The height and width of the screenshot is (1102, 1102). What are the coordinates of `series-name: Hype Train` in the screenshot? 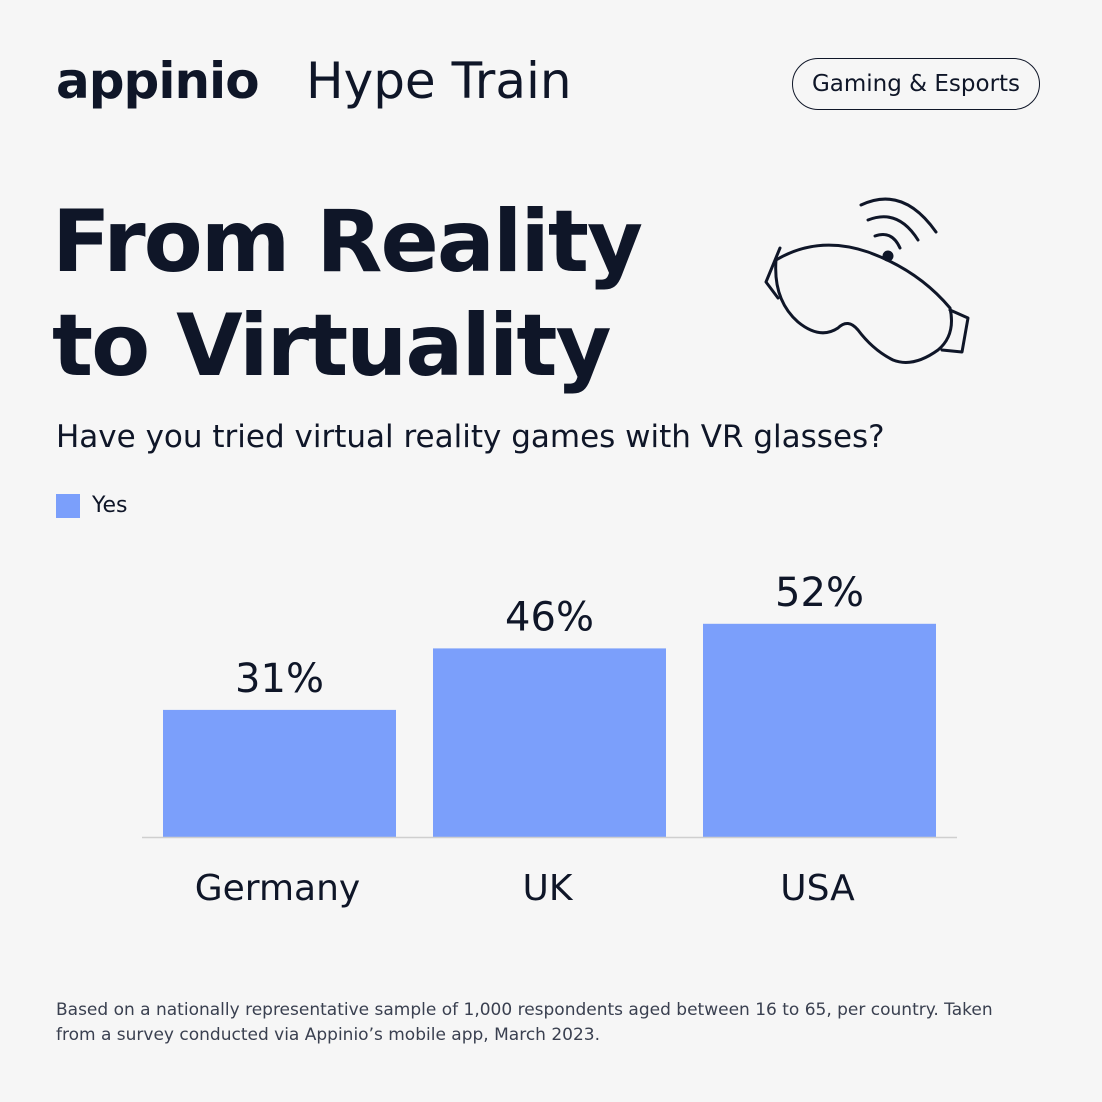 It's located at (439, 81).